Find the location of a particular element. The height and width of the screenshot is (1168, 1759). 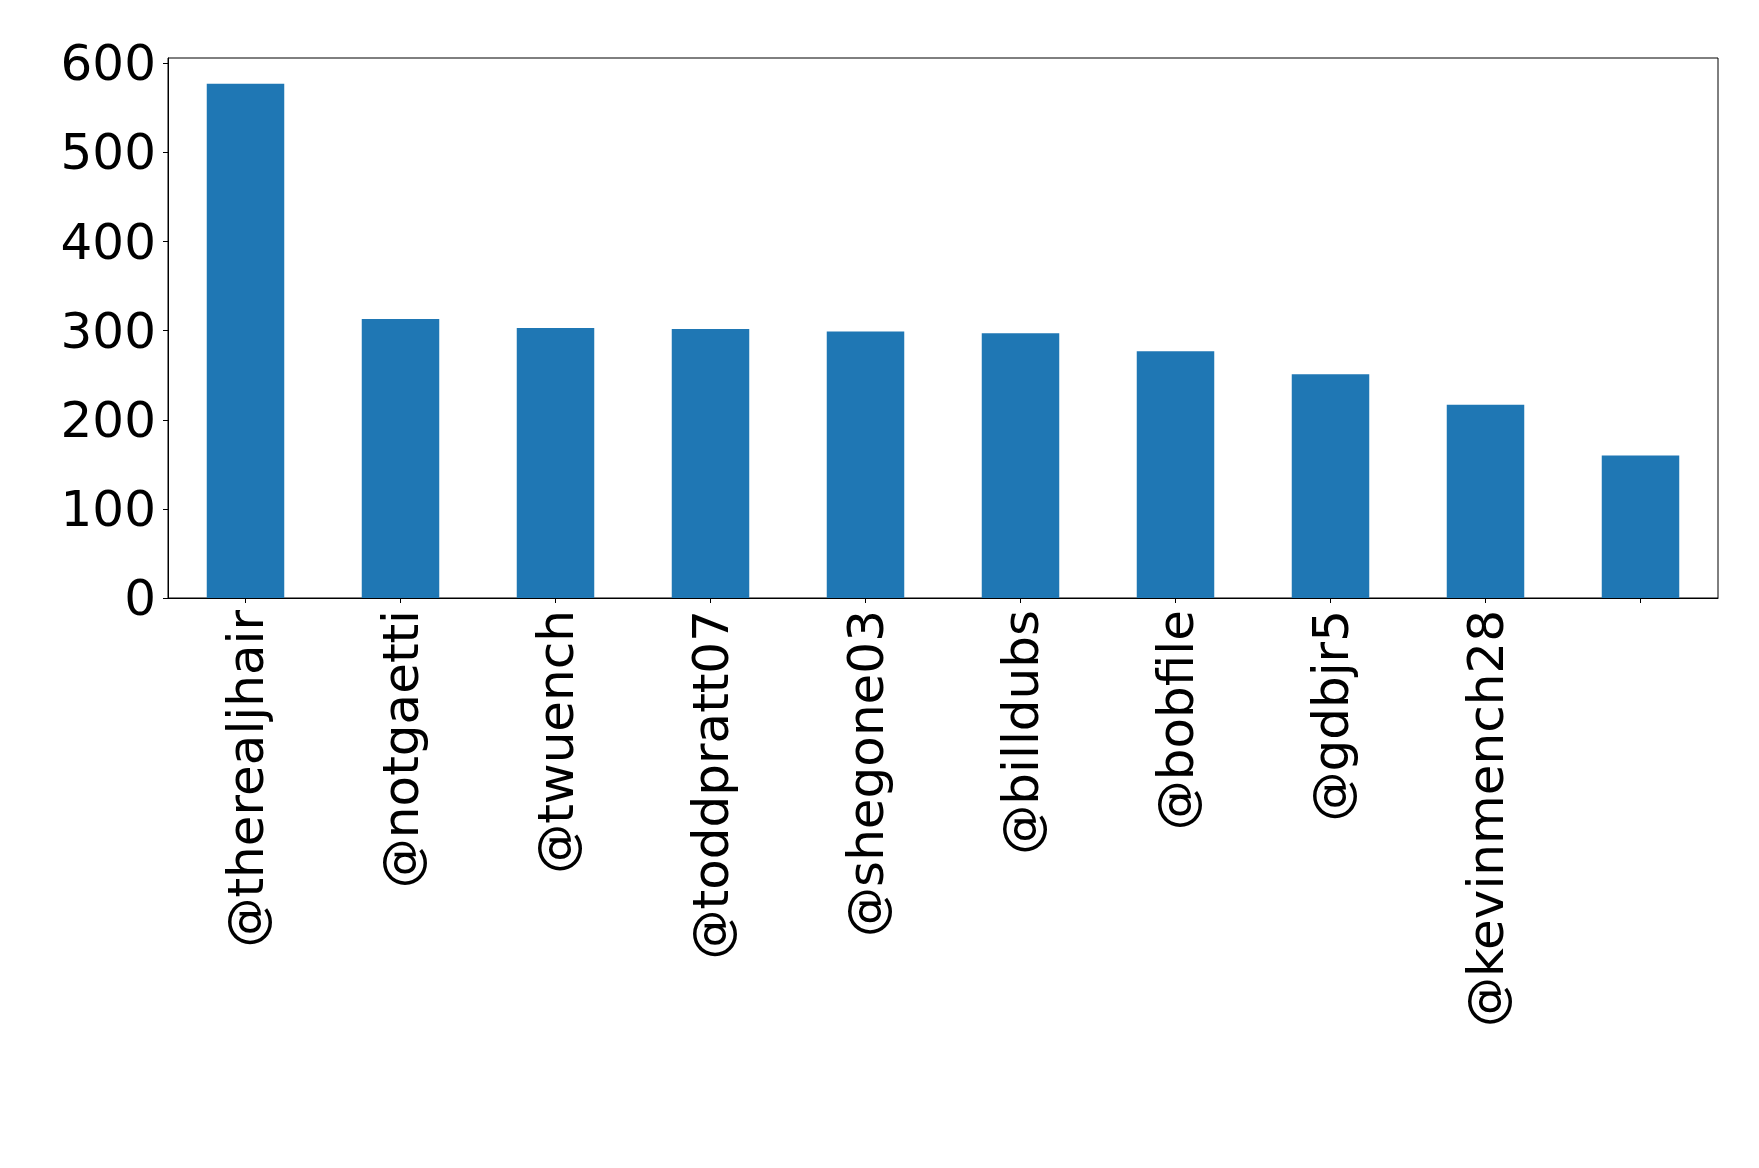

y-tick-label: 300 is located at coordinates (108, 330).